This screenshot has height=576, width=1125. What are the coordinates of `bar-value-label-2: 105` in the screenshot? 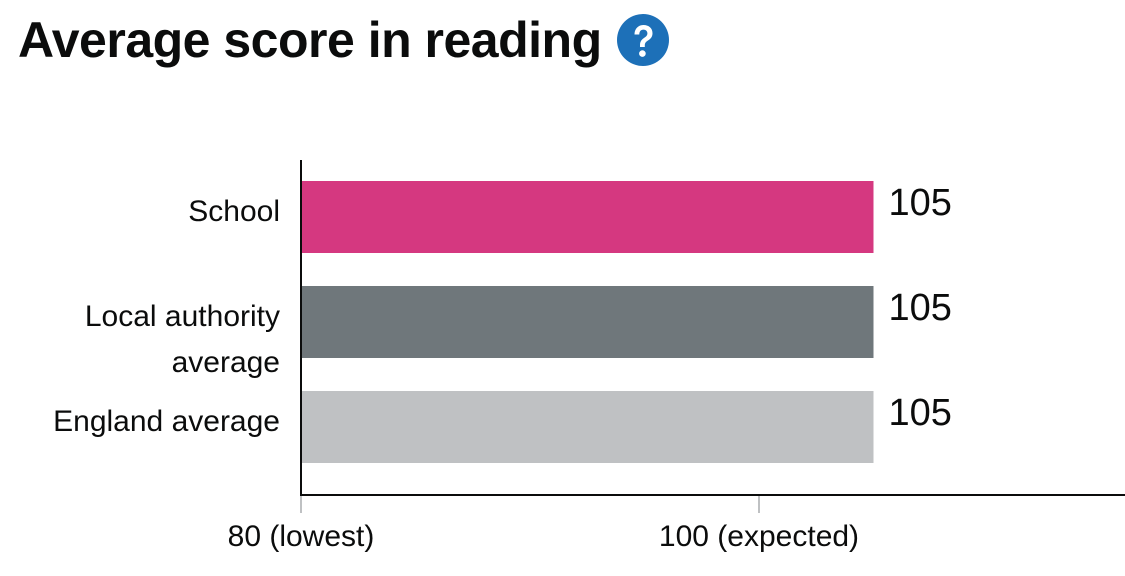 It's located at (920, 413).